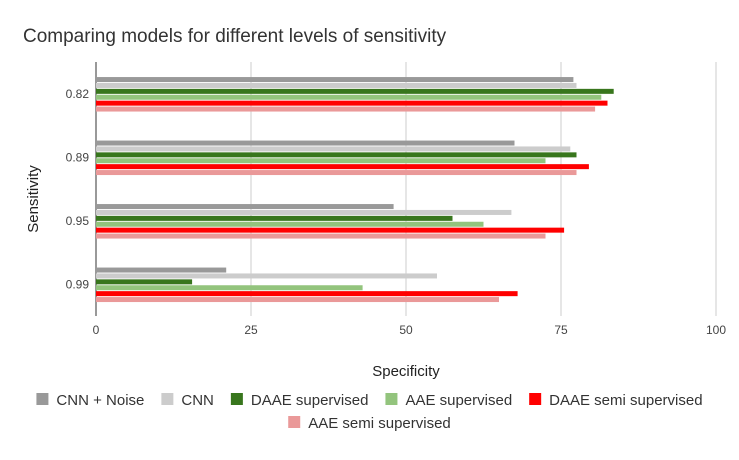  Describe the element at coordinates (349, 97) in the screenshot. I see `bar-aae-supervised-0.82` at that location.